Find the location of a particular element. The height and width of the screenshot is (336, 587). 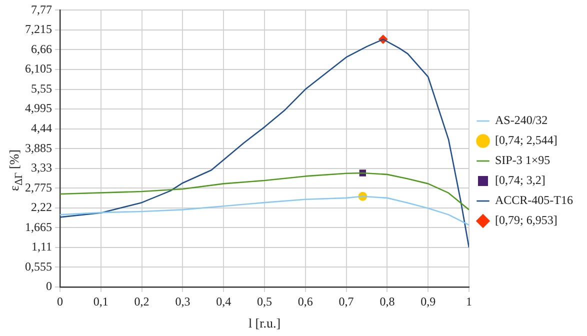

y-tick-label: 0 is located at coordinates (49, 286).